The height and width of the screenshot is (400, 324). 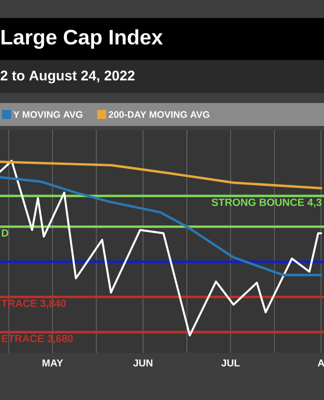 What do you see at coordinates (47, 114) in the screenshot?
I see `legend-label: Y MOVING AVG` at bounding box center [47, 114].